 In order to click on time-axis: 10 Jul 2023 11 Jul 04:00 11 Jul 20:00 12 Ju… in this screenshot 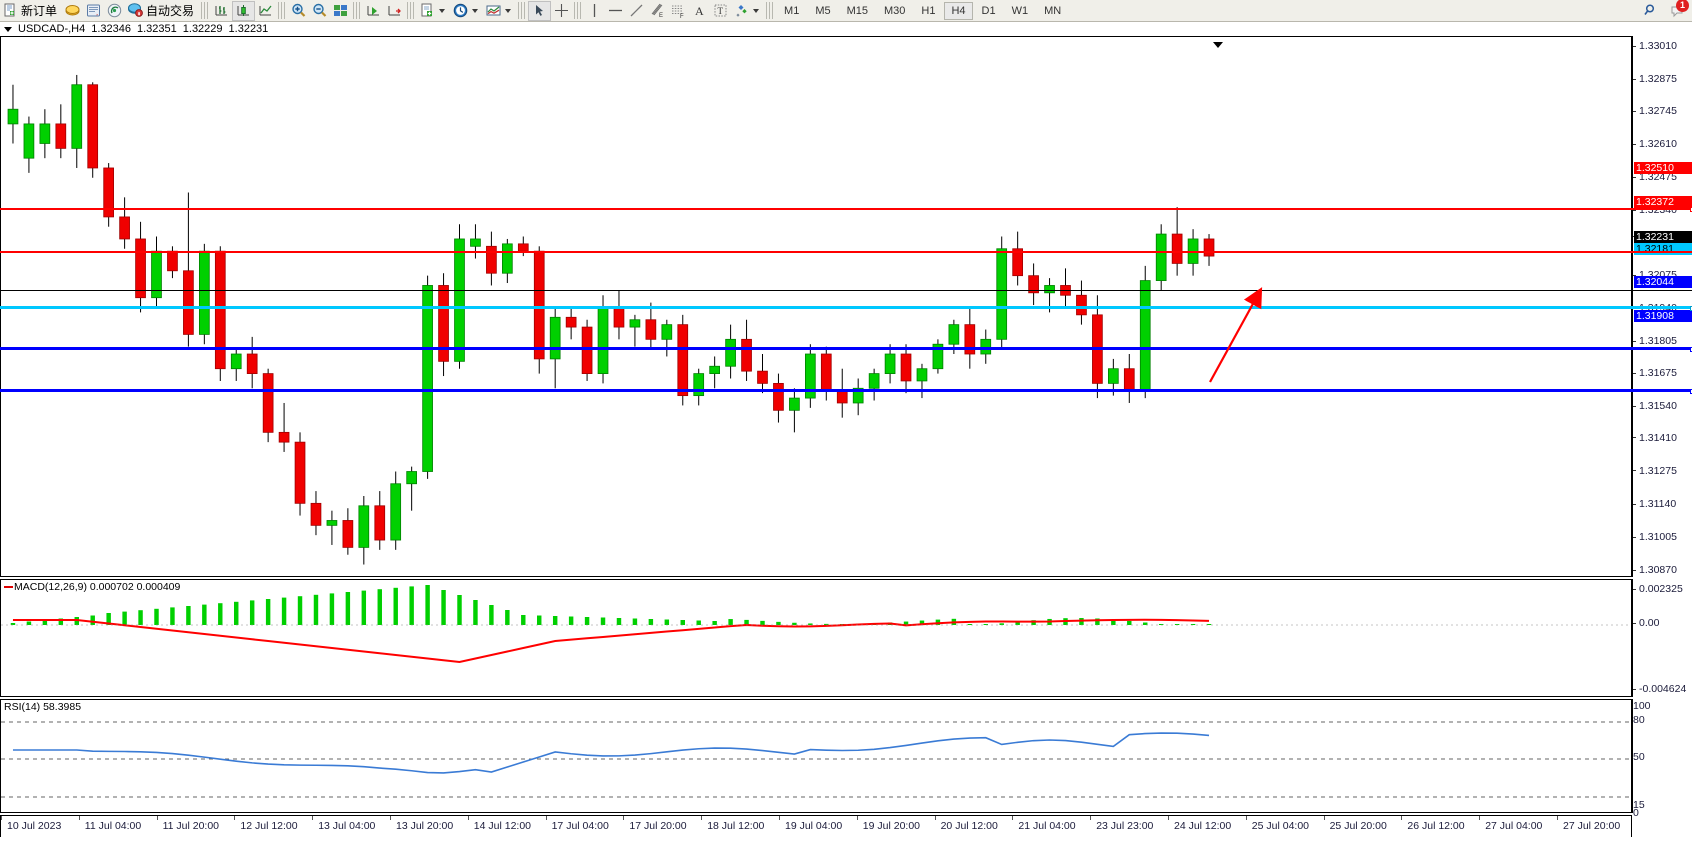, I will do `click(816, 826)`.